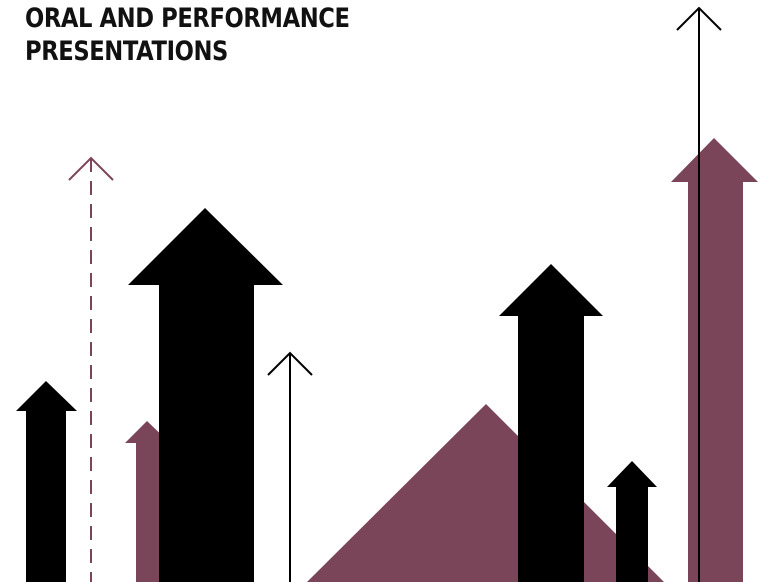 The image size is (761, 582). What do you see at coordinates (46, 481) in the screenshot?
I see `black-arrow-up-icon-left` at bounding box center [46, 481].